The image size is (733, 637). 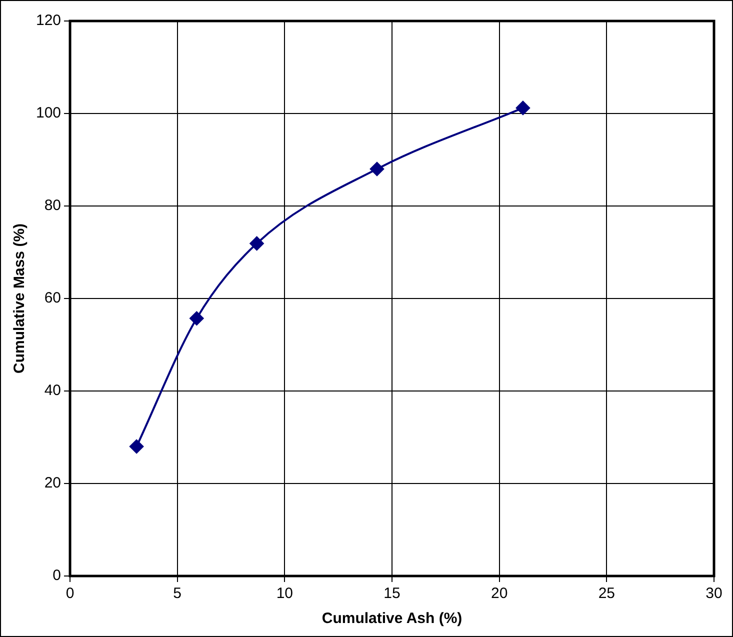 What do you see at coordinates (70, 593) in the screenshot?
I see `x-tick-label: 0` at bounding box center [70, 593].